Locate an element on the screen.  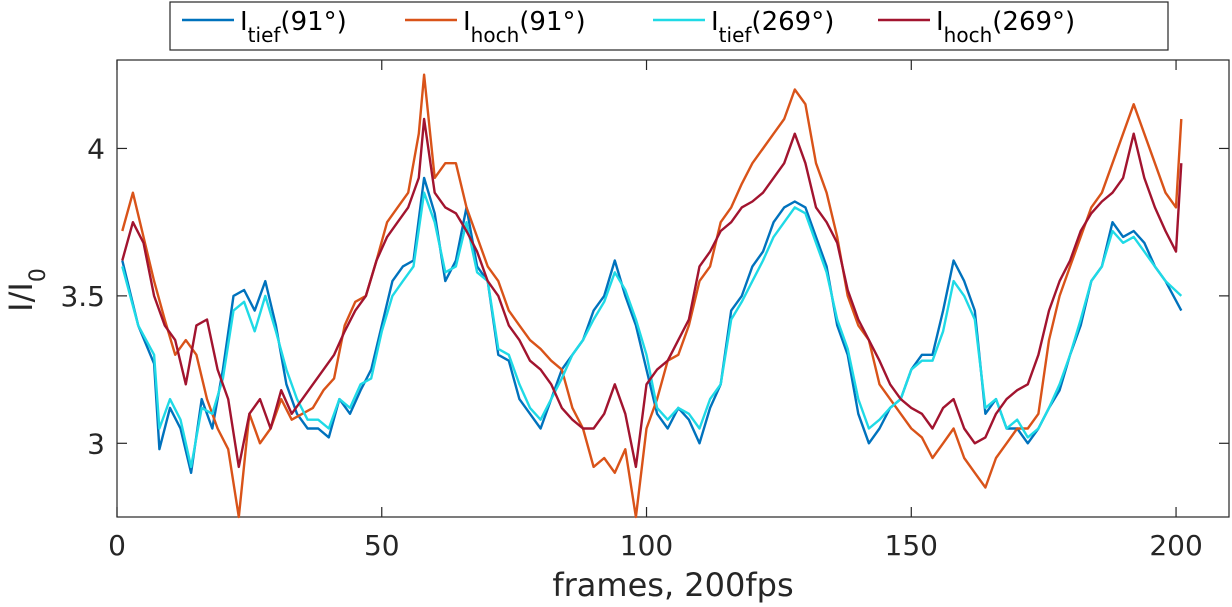
legend-label-1: Itief(91°) is located at coordinates (293, 27).